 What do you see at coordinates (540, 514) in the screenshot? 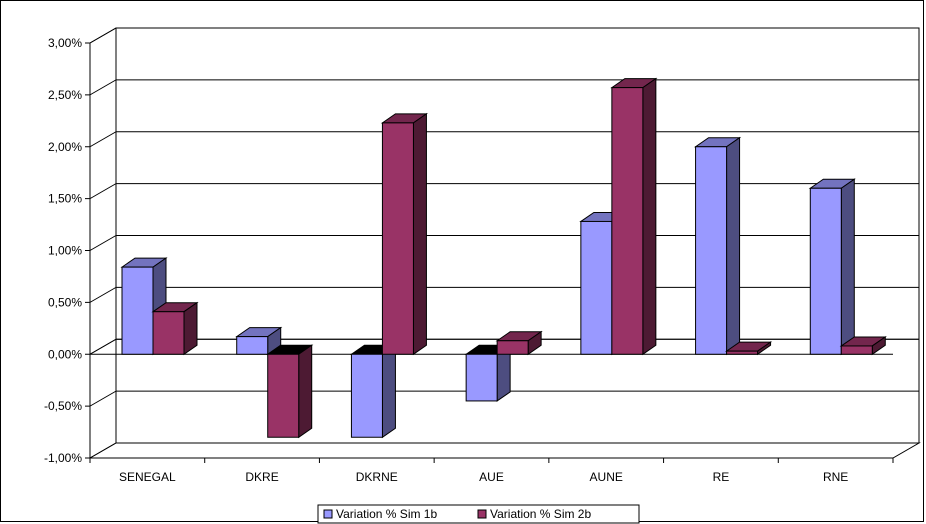
I see `legend-label: Variation % Sim 2b` at bounding box center [540, 514].